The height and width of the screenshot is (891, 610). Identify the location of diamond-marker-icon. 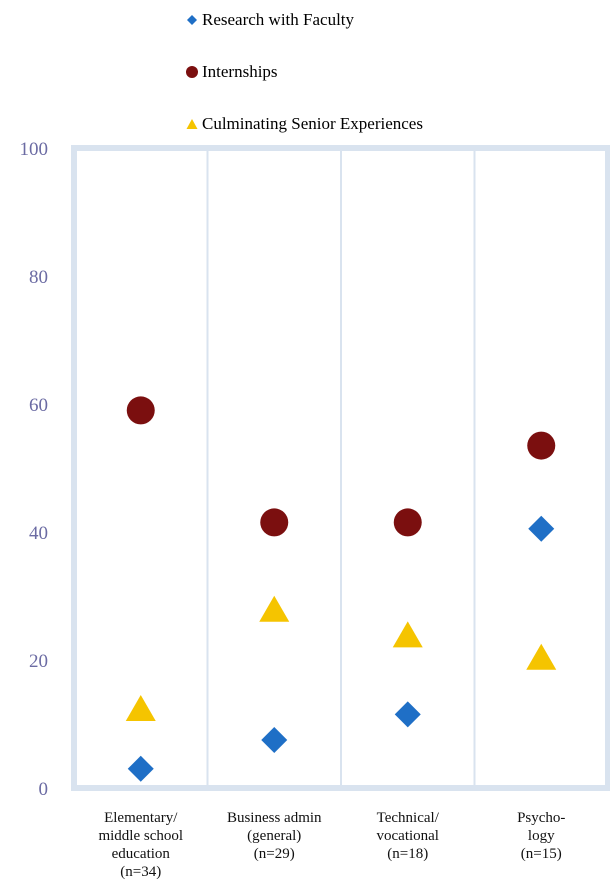
(192, 20).